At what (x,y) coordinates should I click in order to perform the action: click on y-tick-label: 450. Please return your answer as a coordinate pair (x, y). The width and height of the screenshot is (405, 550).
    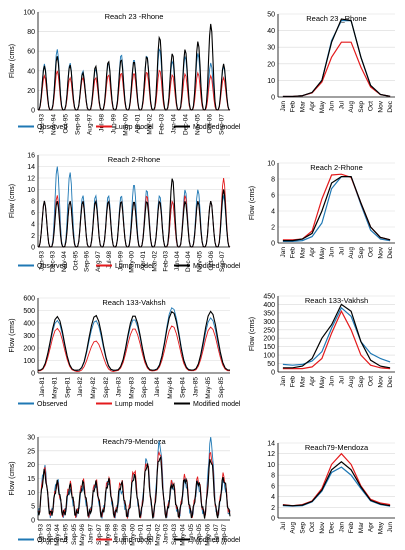
    Looking at the image, I should click on (269, 297).